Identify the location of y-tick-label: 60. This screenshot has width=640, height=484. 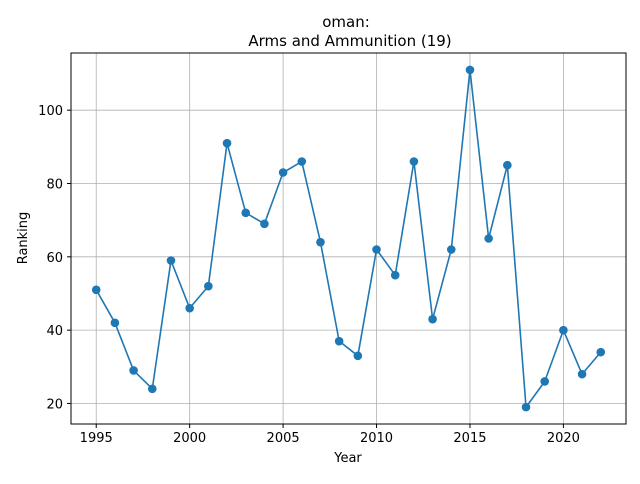
(54, 258).